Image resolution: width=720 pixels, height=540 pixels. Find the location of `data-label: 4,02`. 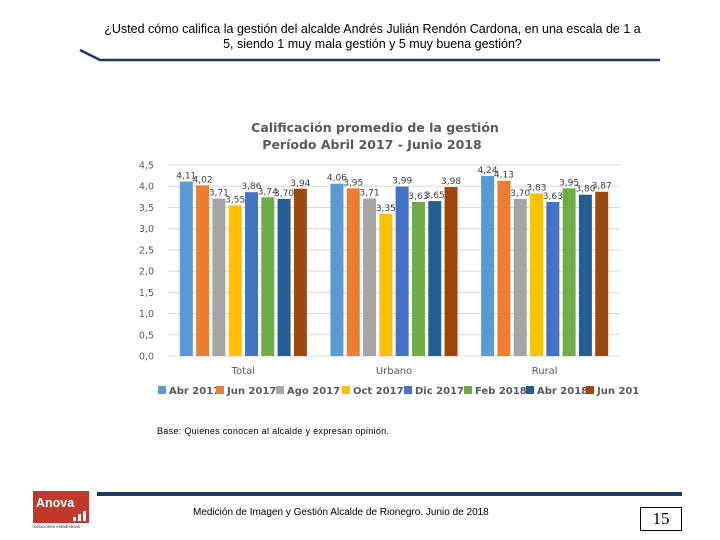

data-label: 4,02 is located at coordinates (203, 180).